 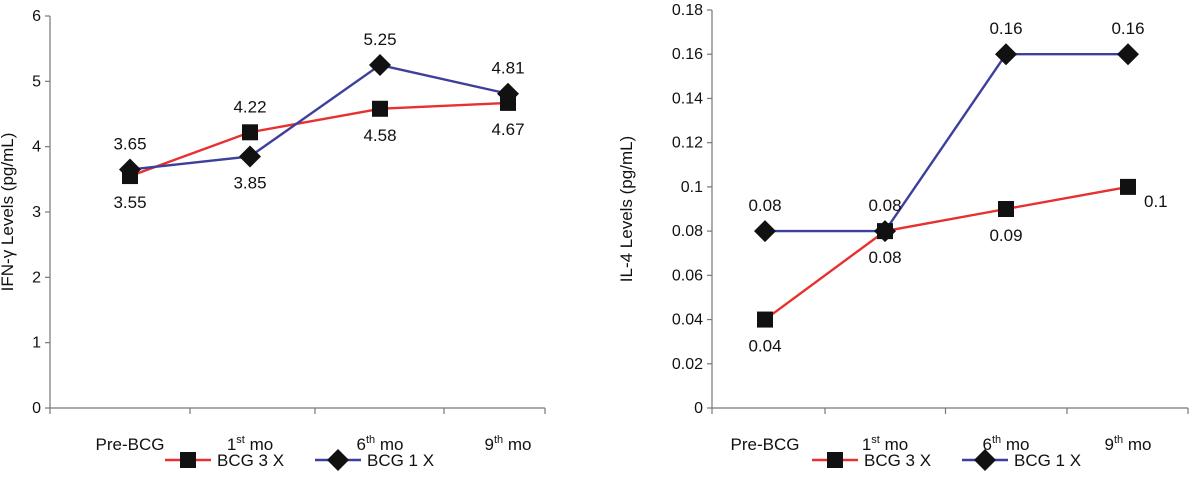 What do you see at coordinates (764, 346) in the screenshot?
I see `data-label-bcg-3x: 0.04` at bounding box center [764, 346].